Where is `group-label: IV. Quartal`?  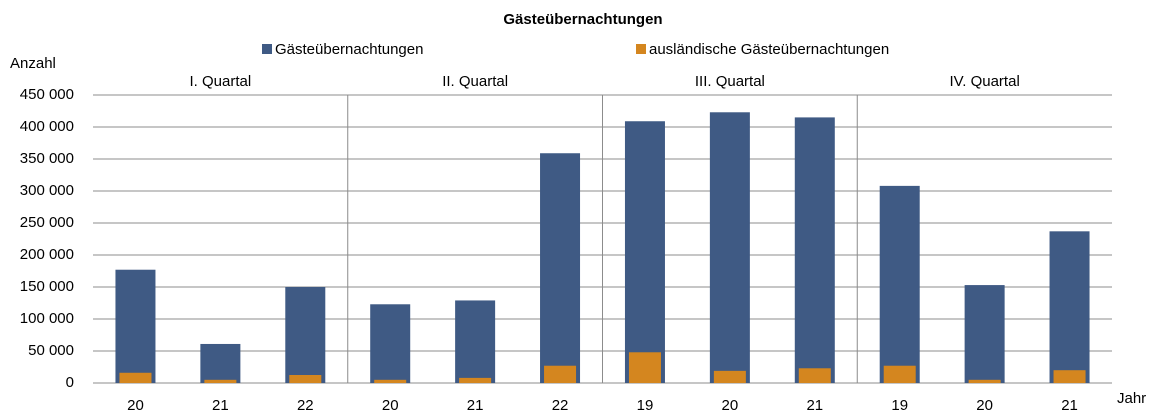 group-label: IV. Quartal is located at coordinates (984, 81).